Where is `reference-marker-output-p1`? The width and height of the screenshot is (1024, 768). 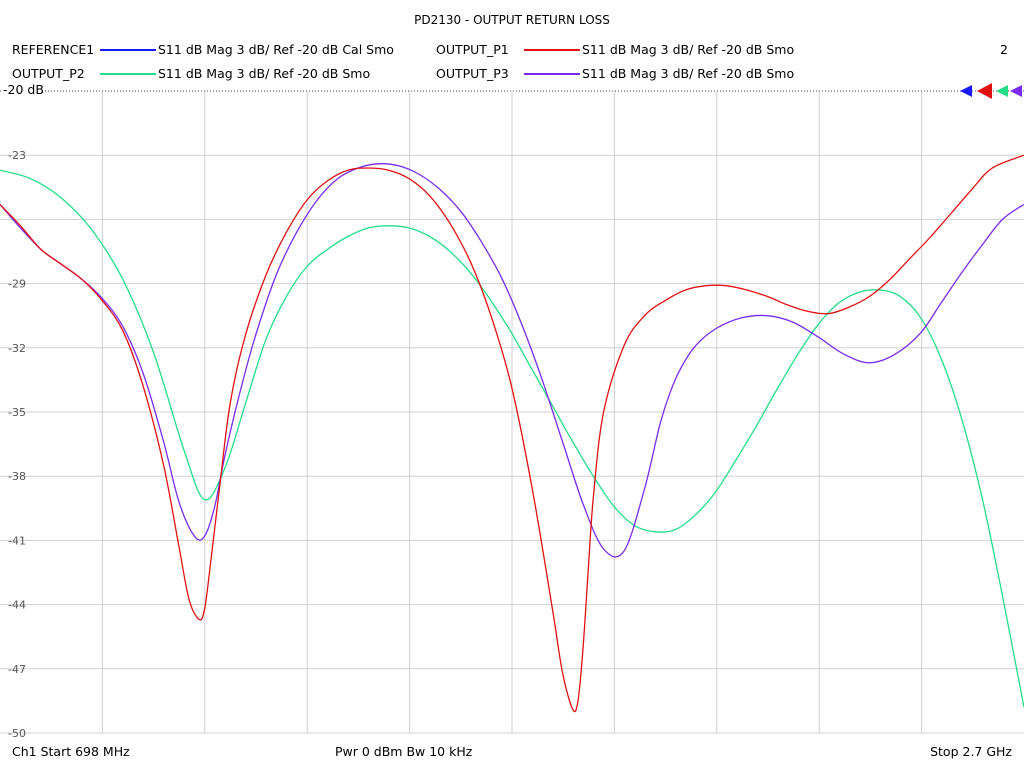
reference-marker-output-p1 is located at coordinates (984, 91).